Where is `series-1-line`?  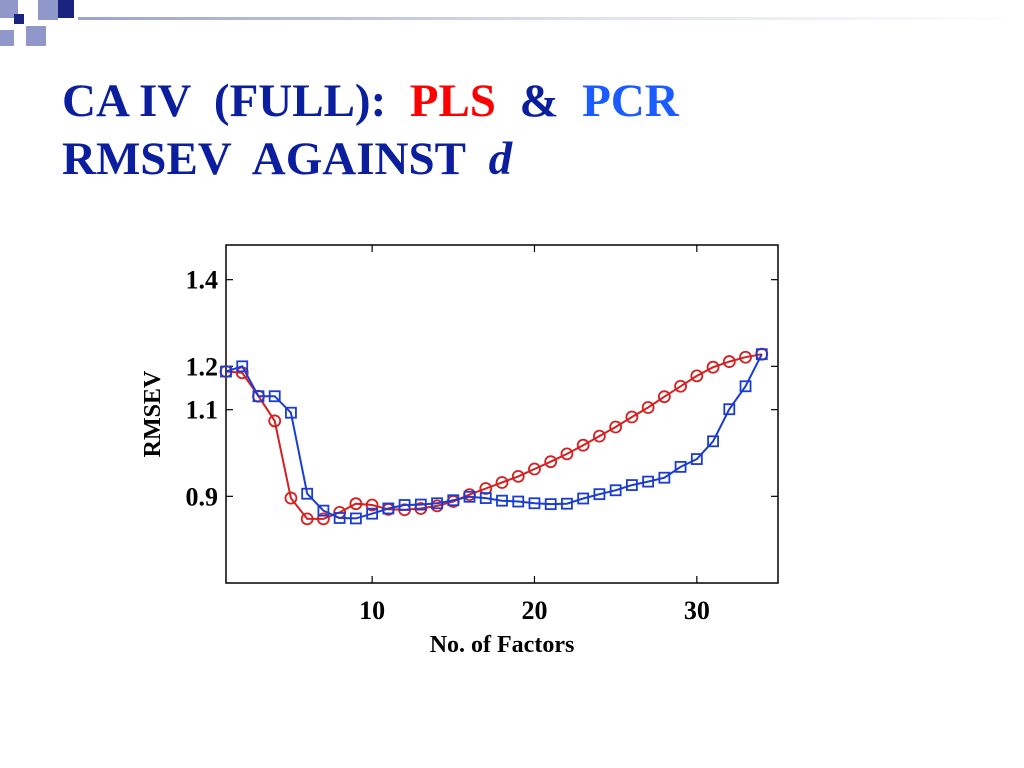 series-1-line is located at coordinates (494, 436).